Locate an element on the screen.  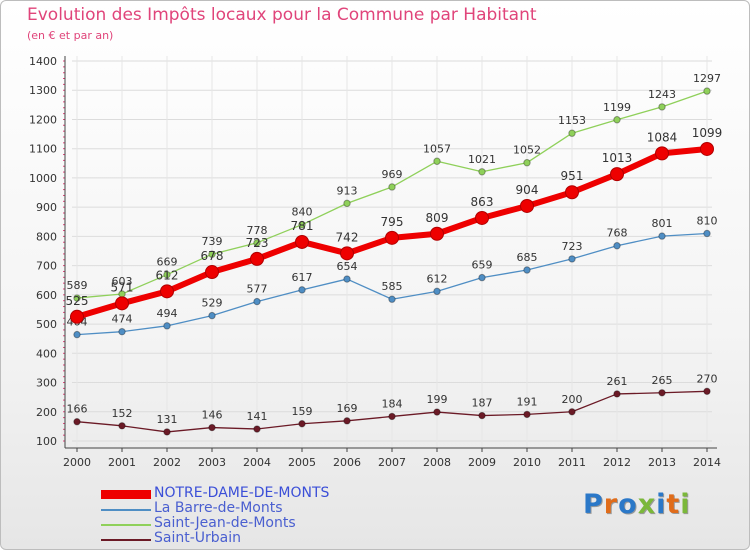
data-label: 529 is located at coordinates (212, 303).